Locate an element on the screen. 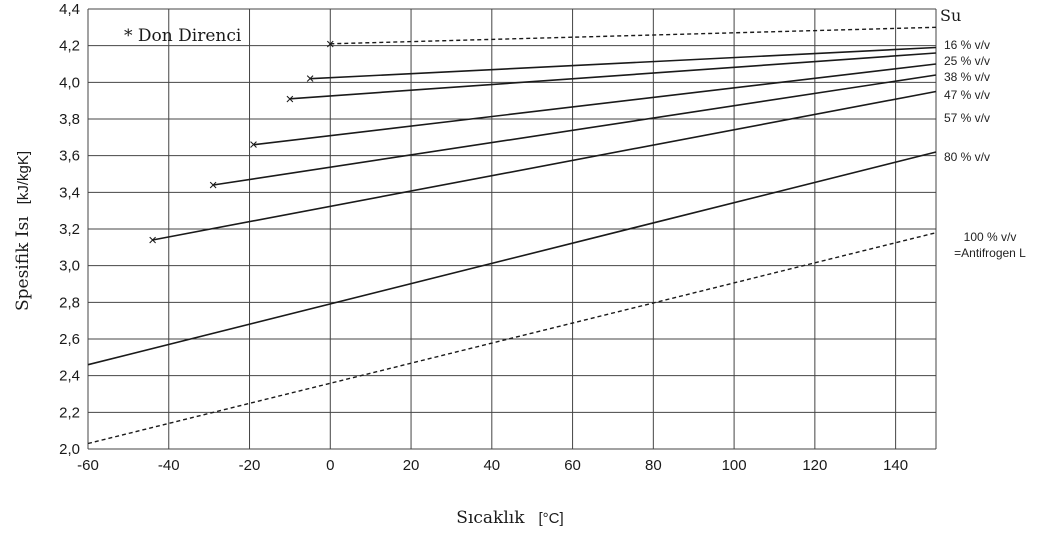 The height and width of the screenshot is (538, 1051). y-tick-label: 3,2 is located at coordinates (69, 229).